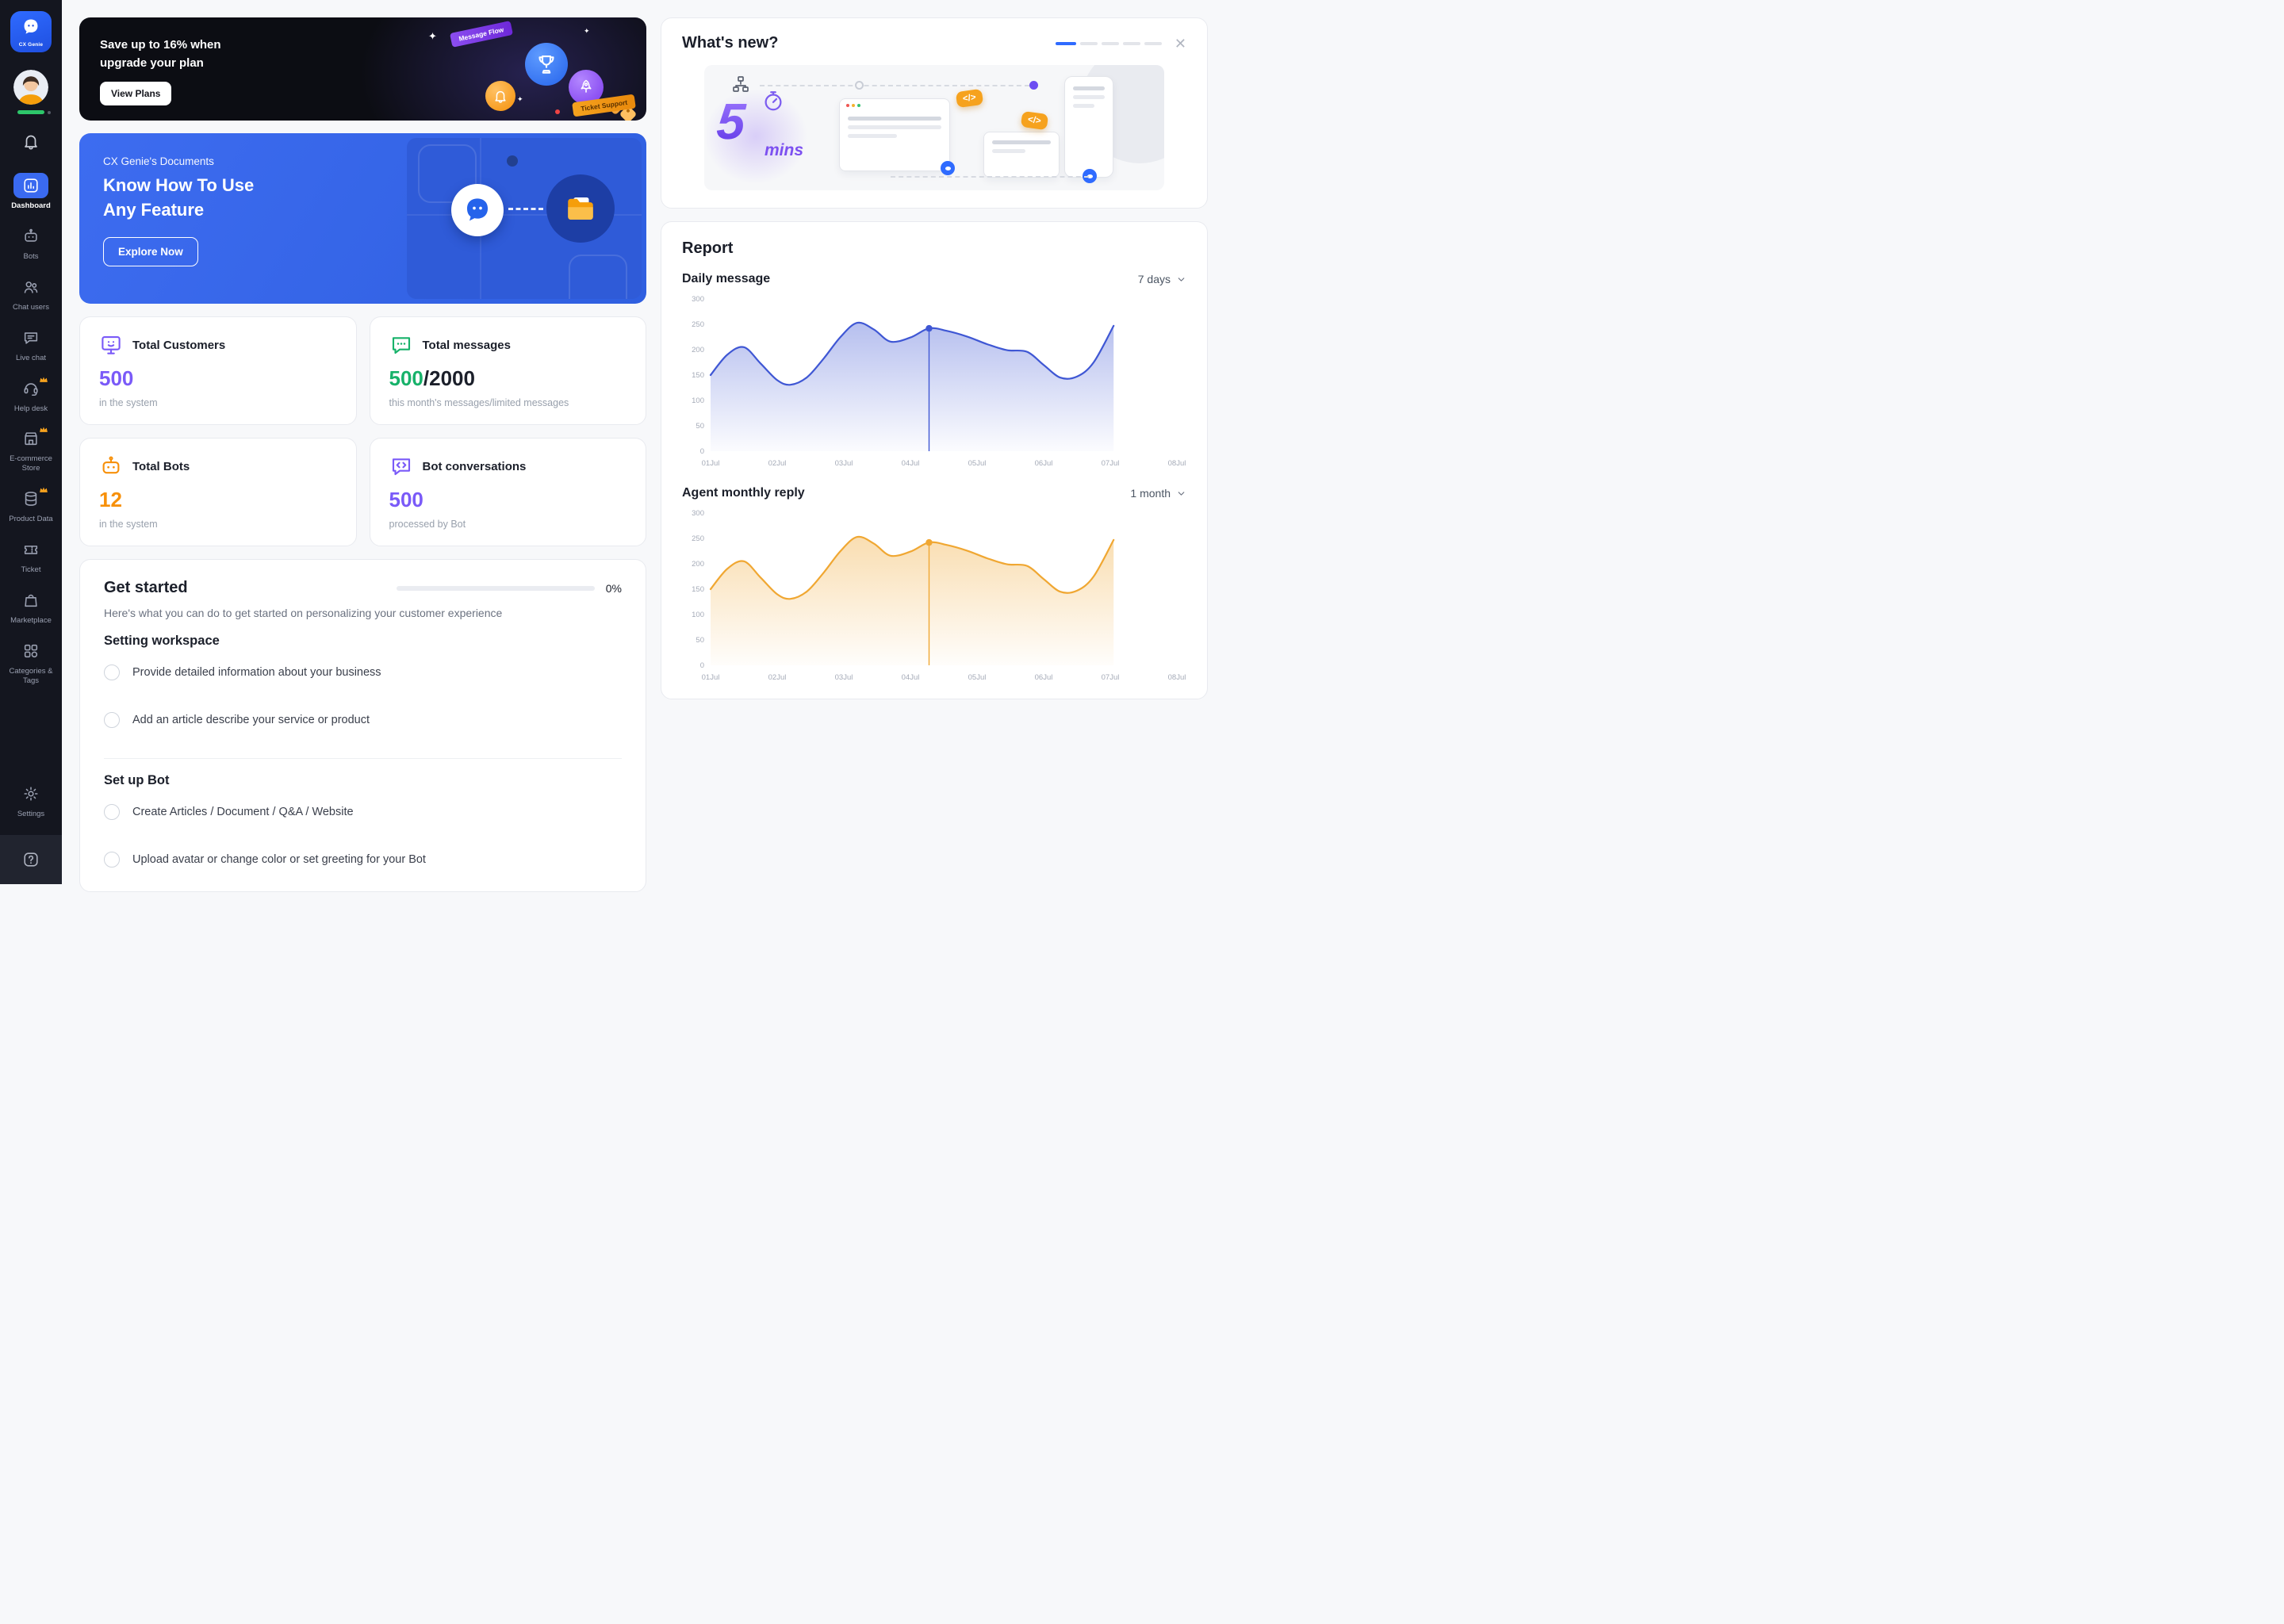 The width and height of the screenshot is (2284, 1624). Describe the element at coordinates (698, 324) in the screenshot. I see `svg-text: 250` at that location.